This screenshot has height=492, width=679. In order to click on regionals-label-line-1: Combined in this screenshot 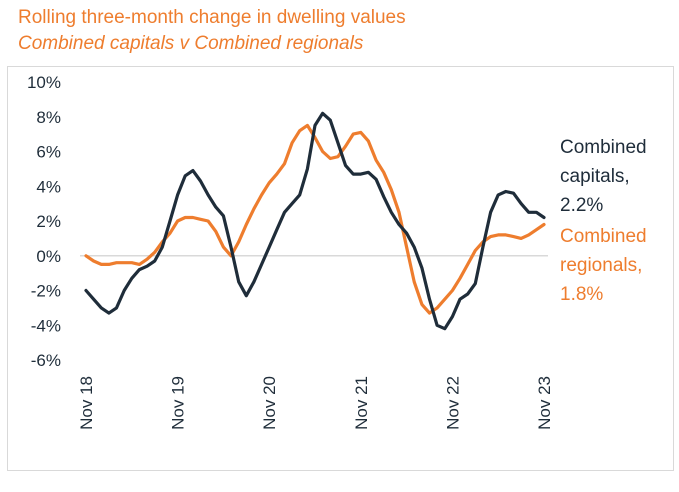, I will do `click(603, 236)`.